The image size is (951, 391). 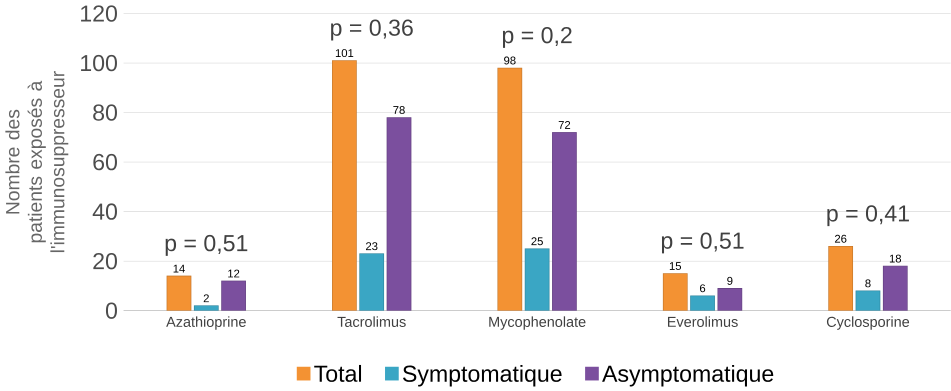 What do you see at coordinates (345, 53) in the screenshot?
I see `data-label: 101` at bounding box center [345, 53].